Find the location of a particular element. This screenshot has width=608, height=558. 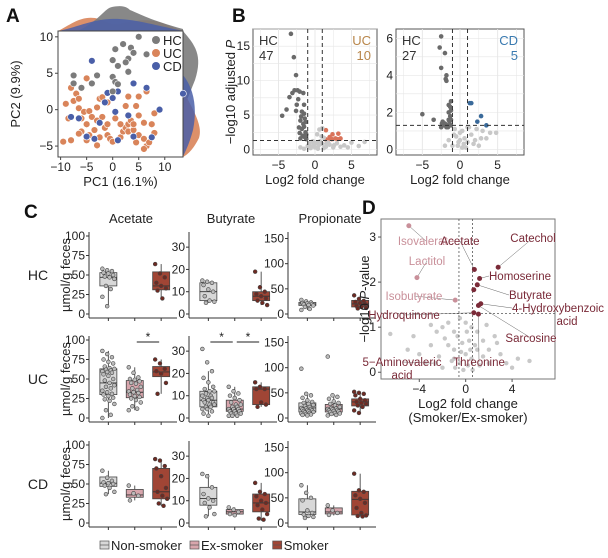

y-tick-label: 50 is located at coordinates (278, 498).